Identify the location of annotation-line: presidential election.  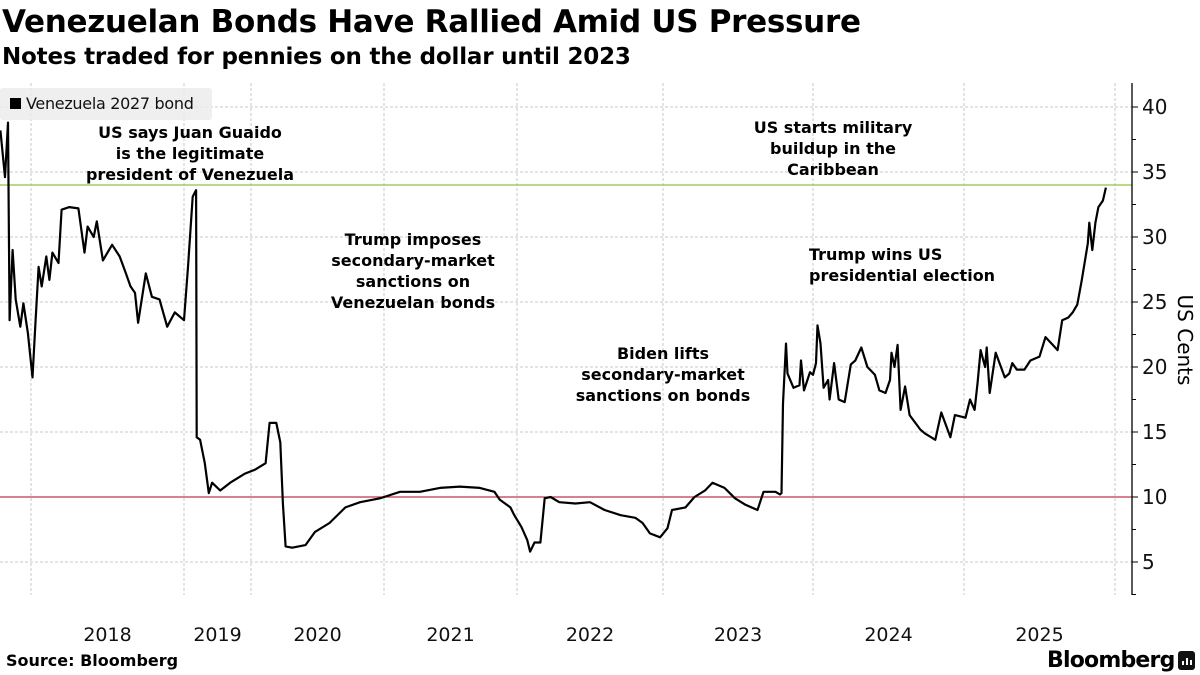
(902, 275).